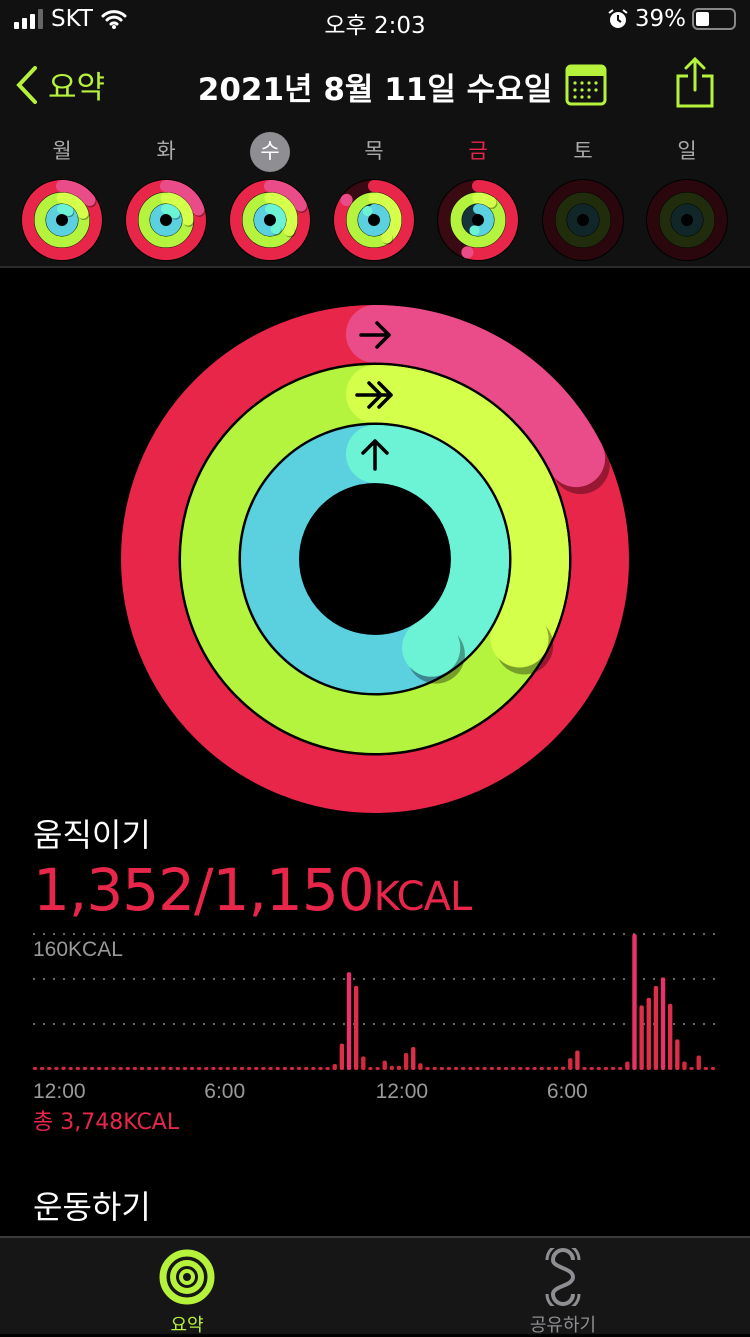 The height and width of the screenshot is (1337, 750). I want to click on move-total: 총 3,748KCAL, so click(106, 1122).